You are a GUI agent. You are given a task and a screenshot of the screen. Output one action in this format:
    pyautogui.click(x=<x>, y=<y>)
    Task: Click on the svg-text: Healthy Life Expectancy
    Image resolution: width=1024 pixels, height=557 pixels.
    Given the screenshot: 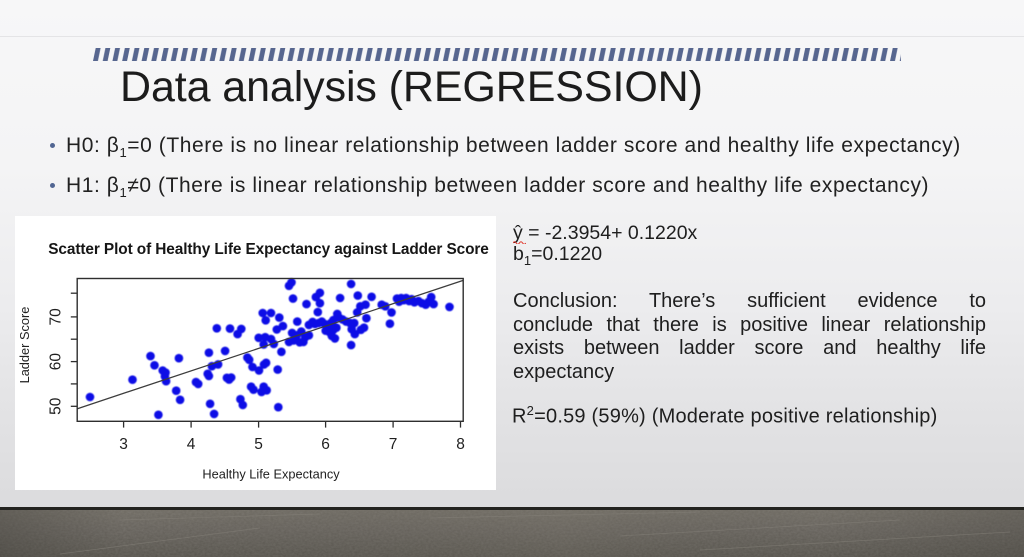 What is the action you would take?
    pyautogui.click(x=271, y=473)
    